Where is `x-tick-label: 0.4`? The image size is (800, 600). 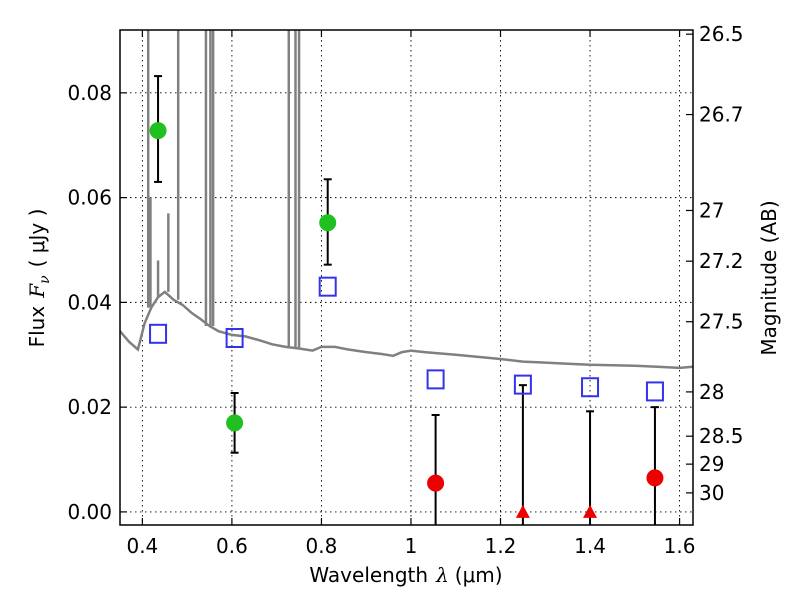
x-tick-label: 0.4 is located at coordinates (142, 546).